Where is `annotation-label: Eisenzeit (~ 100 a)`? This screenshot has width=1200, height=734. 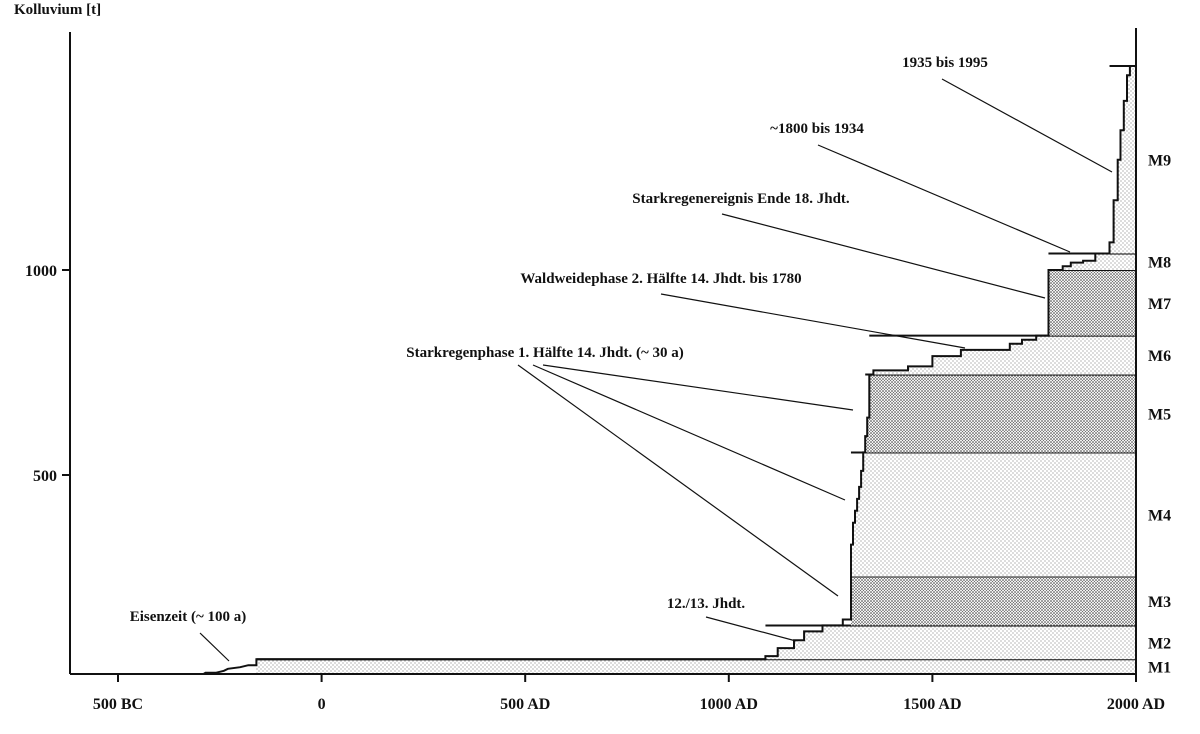 annotation-label: Eisenzeit (~ 100 a) is located at coordinates (188, 617).